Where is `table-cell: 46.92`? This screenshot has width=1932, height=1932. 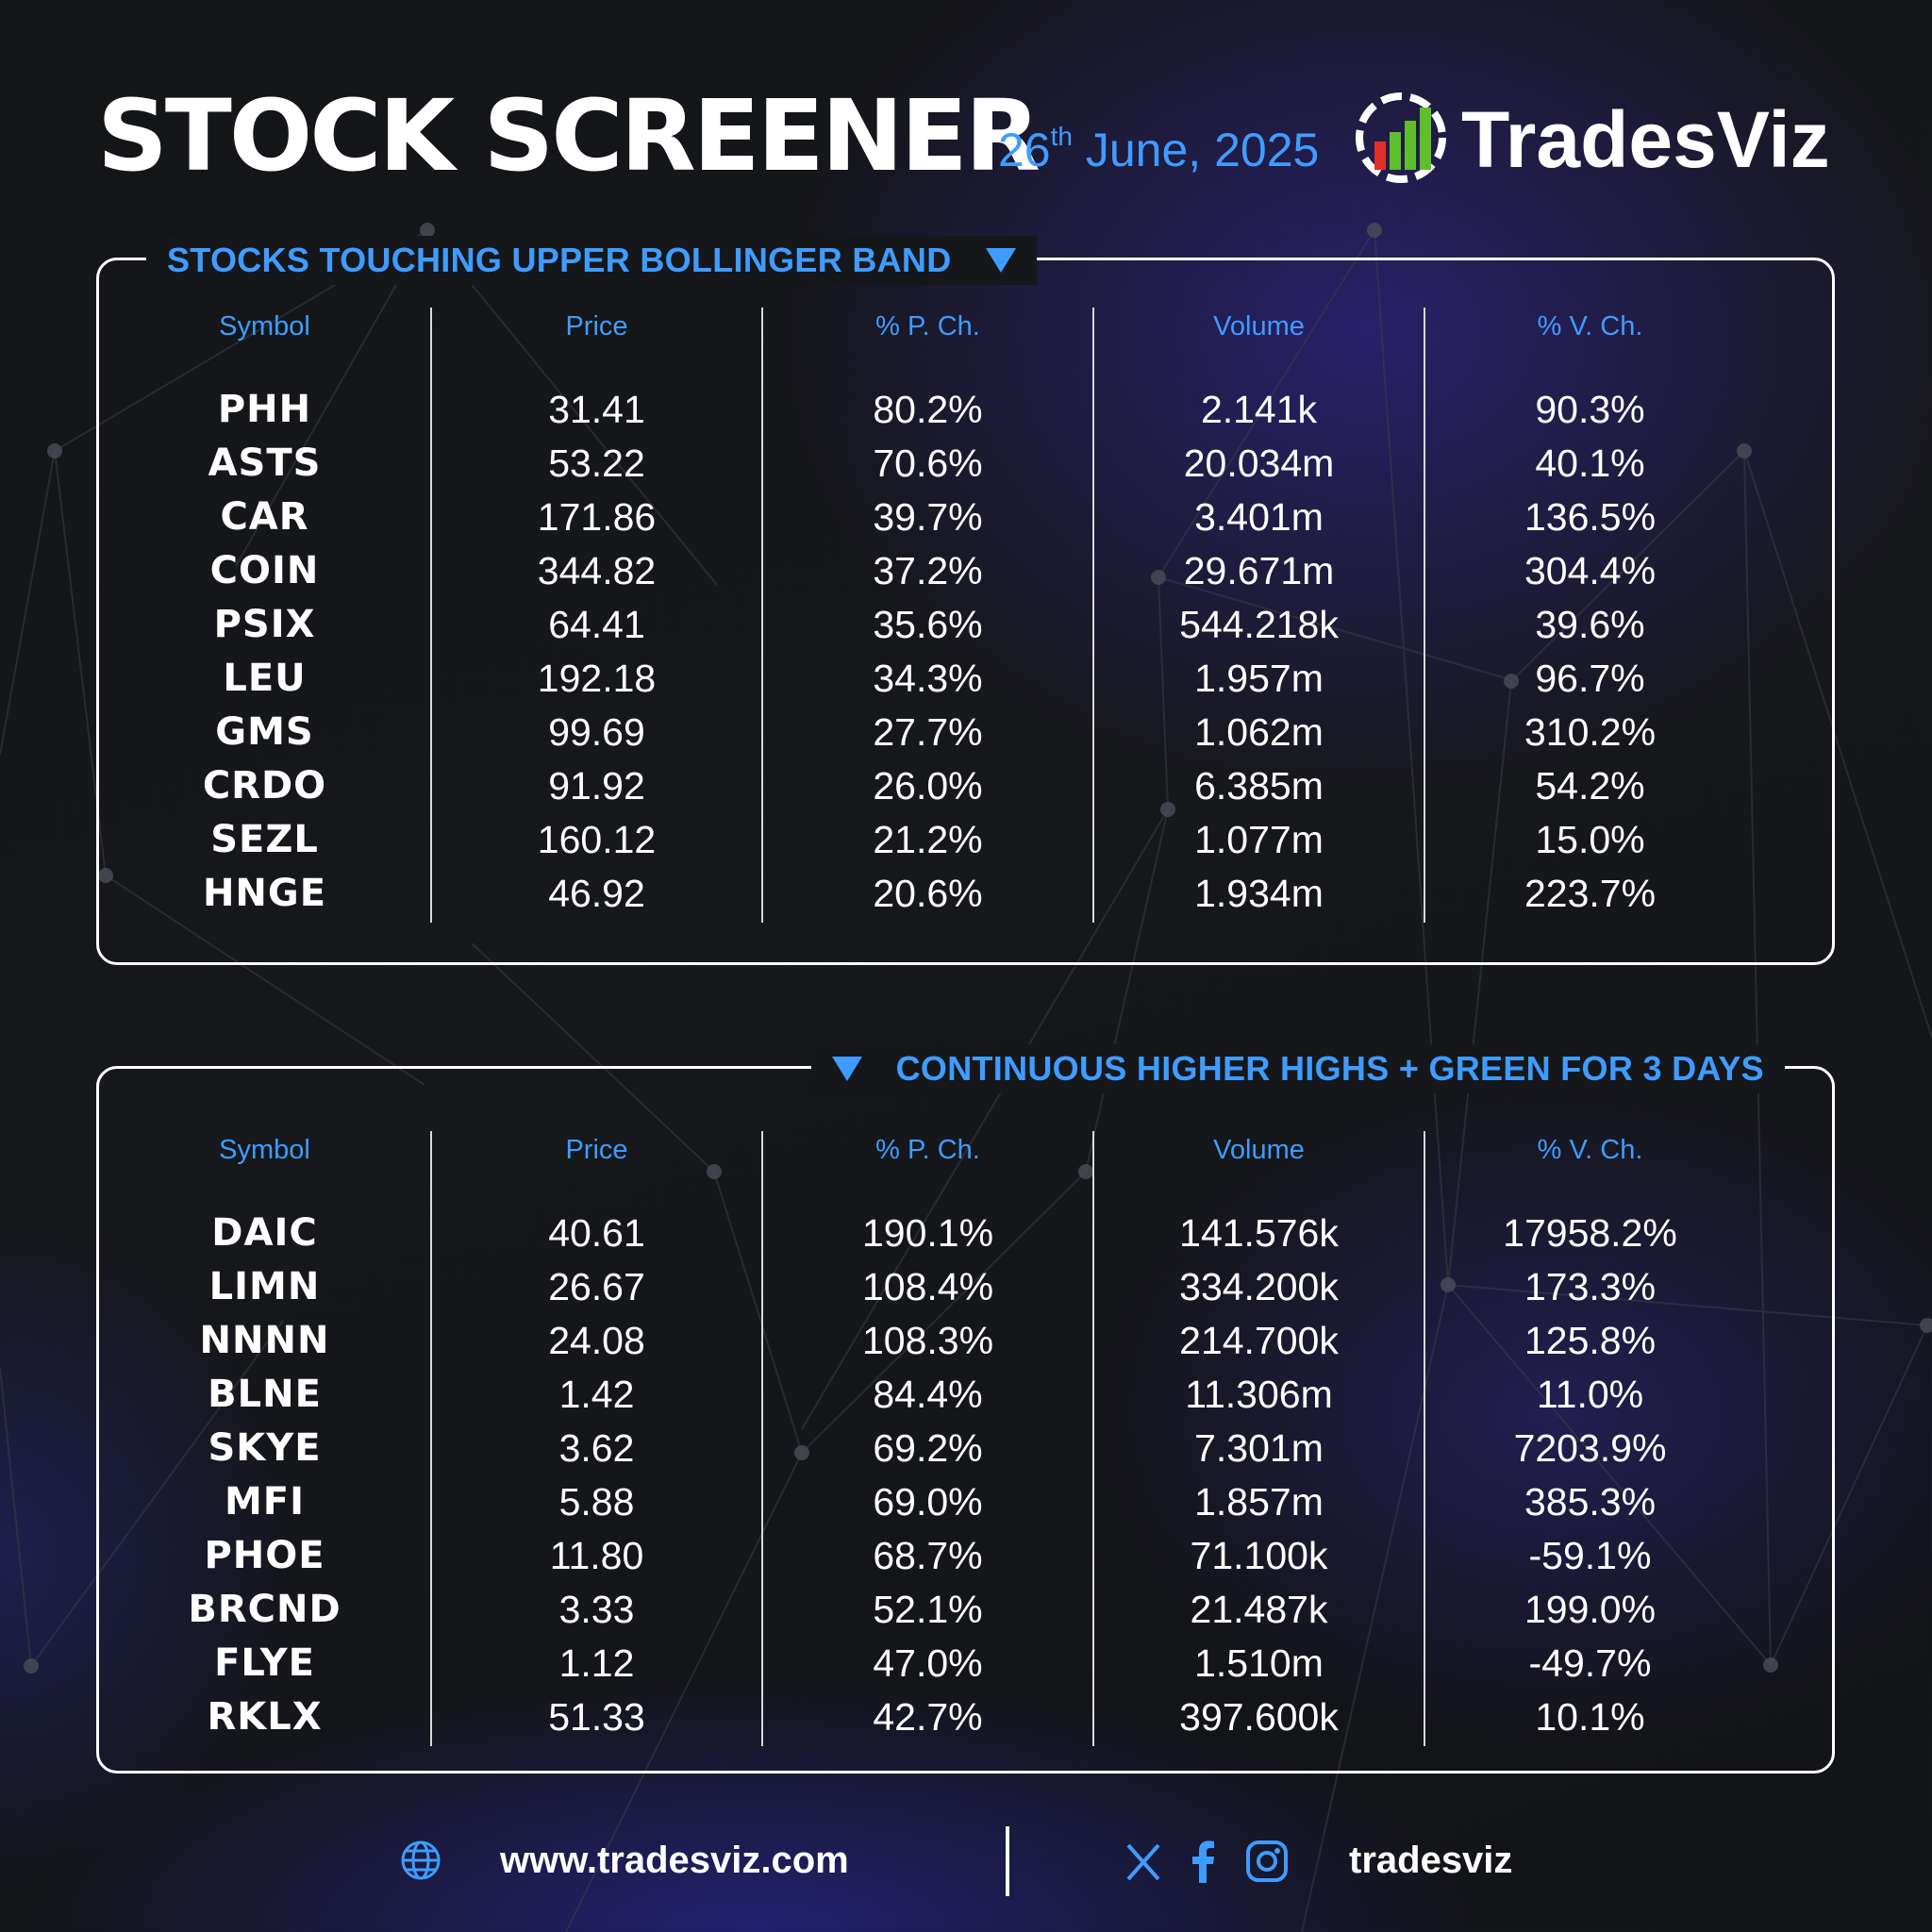
table-cell: 46.92 is located at coordinates (596, 893).